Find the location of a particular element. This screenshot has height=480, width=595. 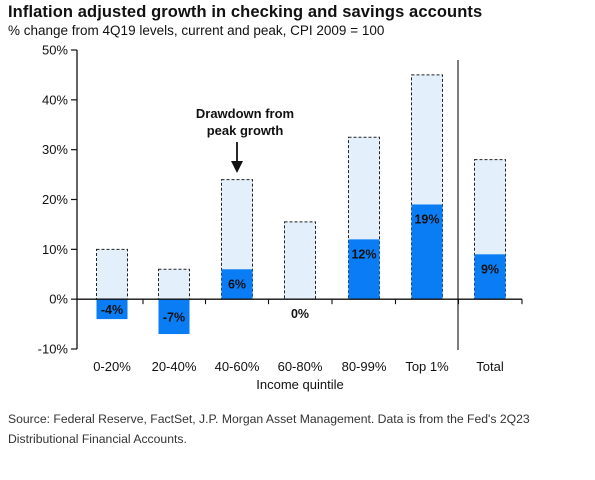

data-label: 6% is located at coordinates (237, 284).